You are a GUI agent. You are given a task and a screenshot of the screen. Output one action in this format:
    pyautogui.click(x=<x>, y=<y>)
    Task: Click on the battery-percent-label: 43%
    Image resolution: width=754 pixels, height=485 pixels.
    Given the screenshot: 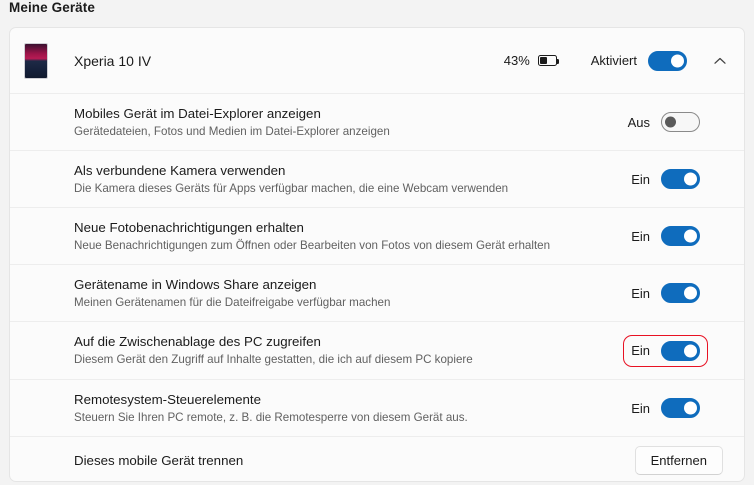 What is the action you would take?
    pyautogui.click(x=516, y=60)
    